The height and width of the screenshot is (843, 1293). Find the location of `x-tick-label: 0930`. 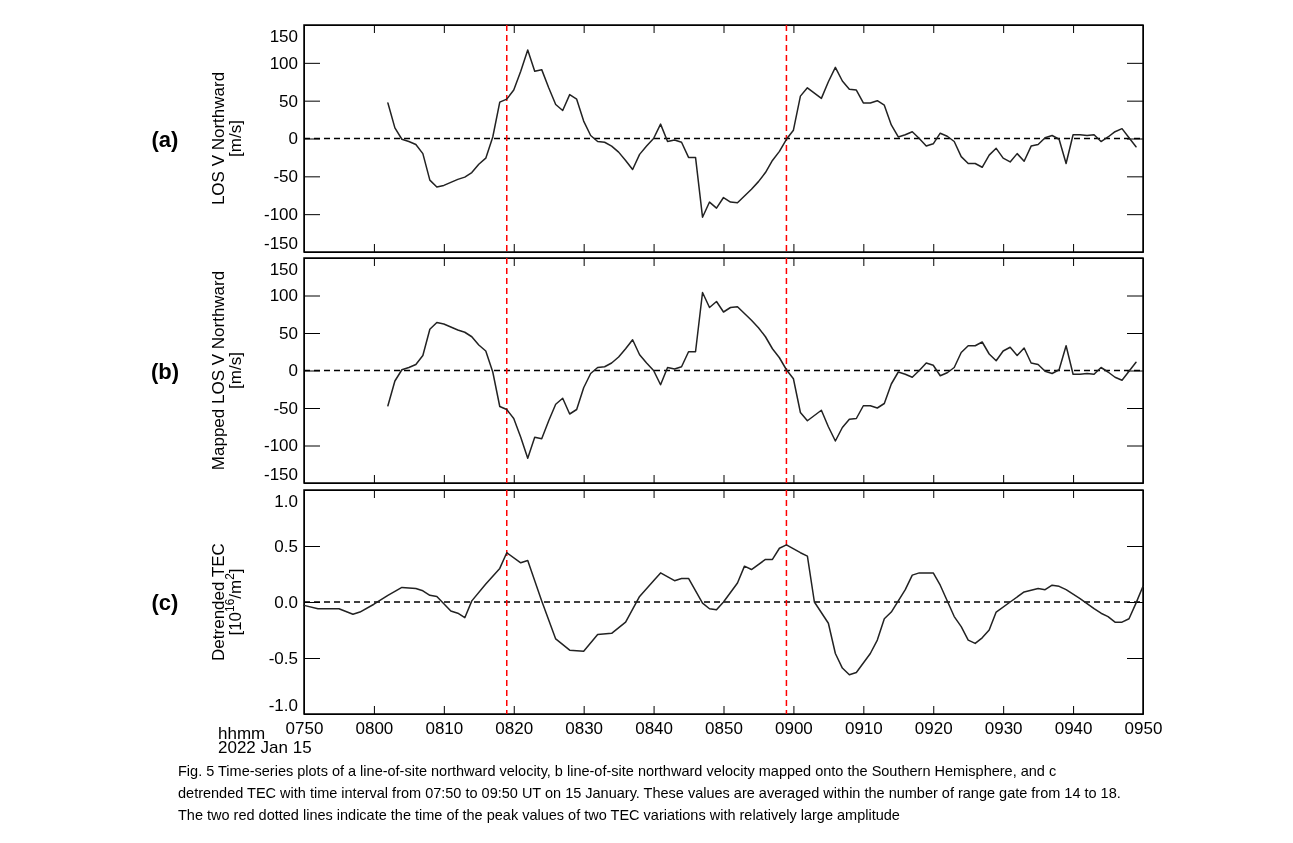

x-tick-label: 0930 is located at coordinates (1003, 729).